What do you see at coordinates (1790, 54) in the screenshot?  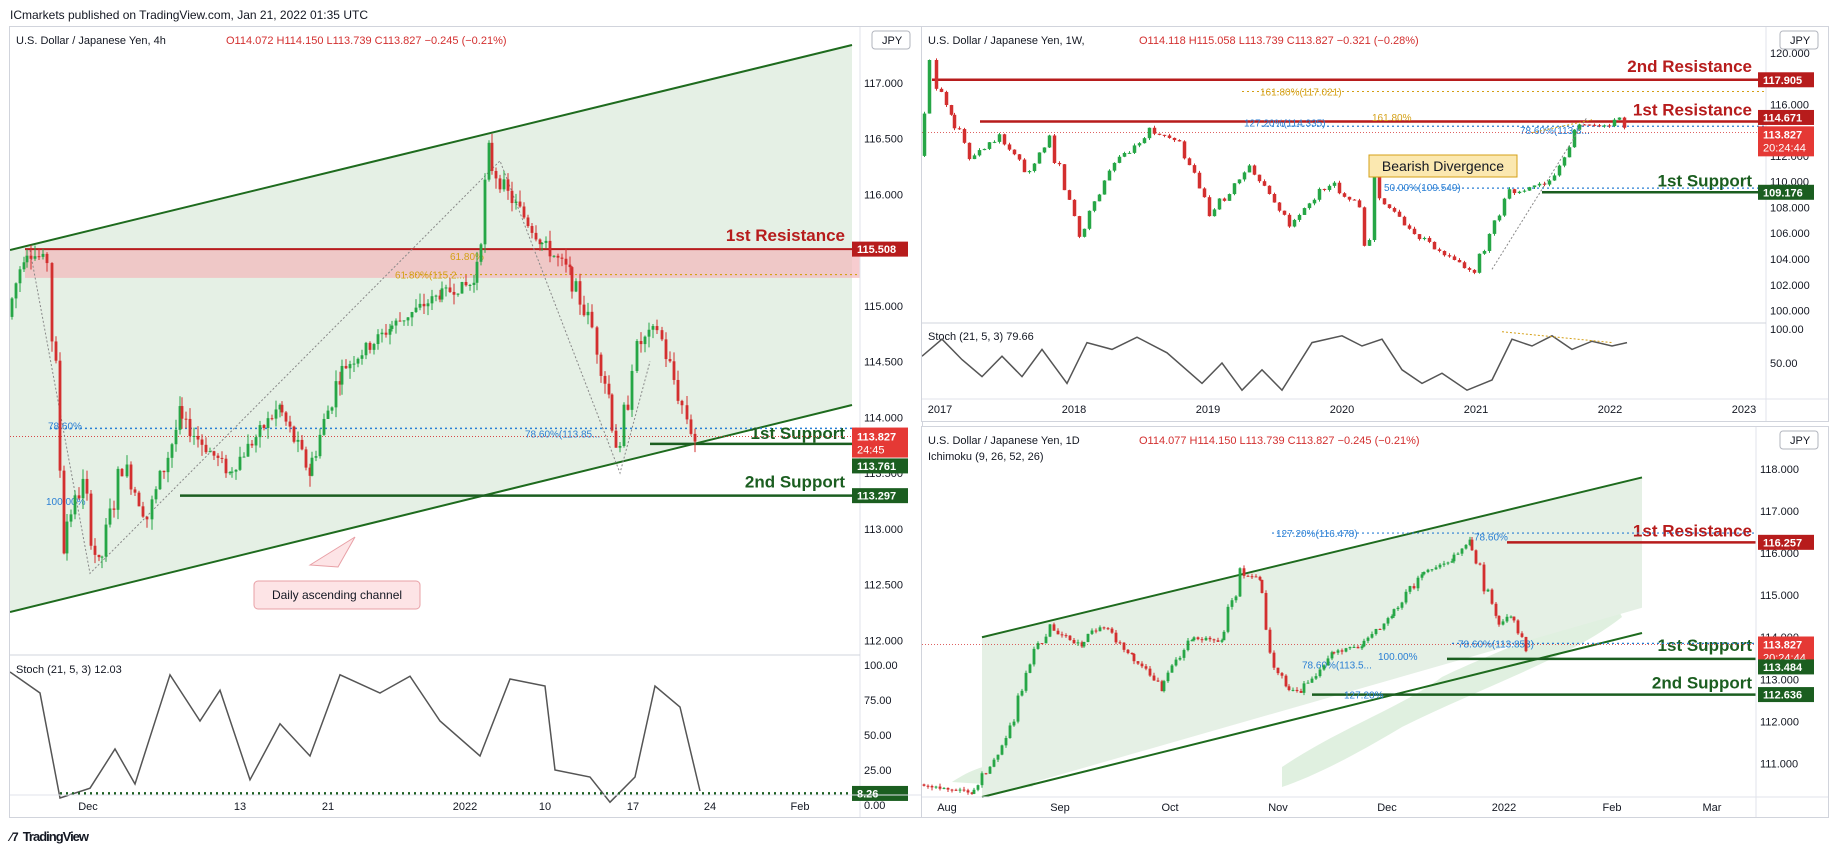 I see `w1-y-tick: 120.000` at bounding box center [1790, 54].